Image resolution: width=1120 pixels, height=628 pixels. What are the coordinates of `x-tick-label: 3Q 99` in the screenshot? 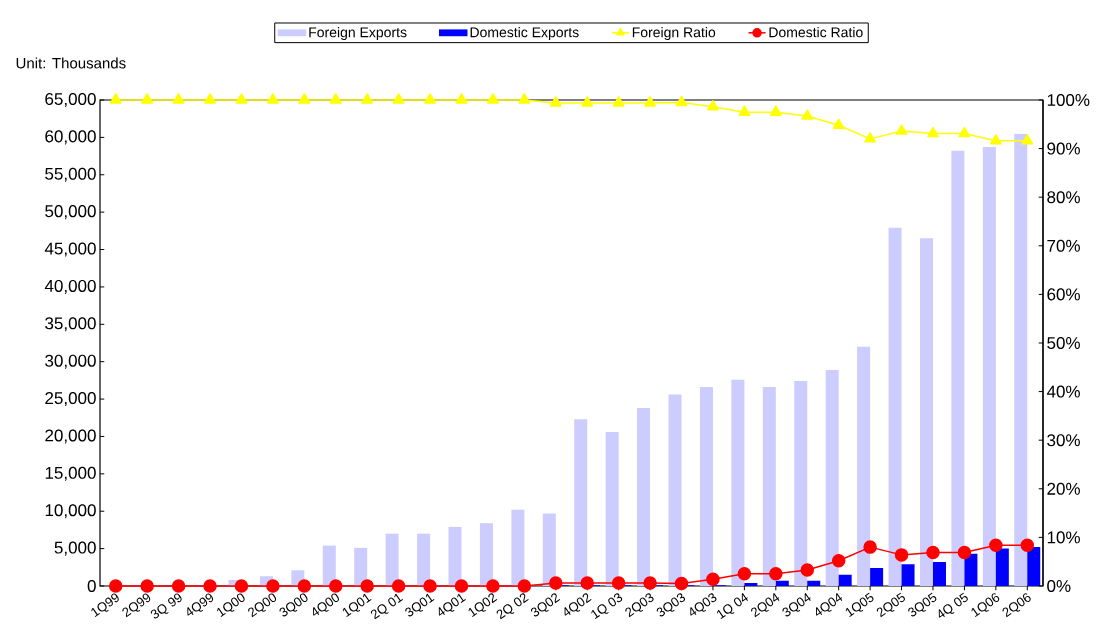 It's located at (166, 606).